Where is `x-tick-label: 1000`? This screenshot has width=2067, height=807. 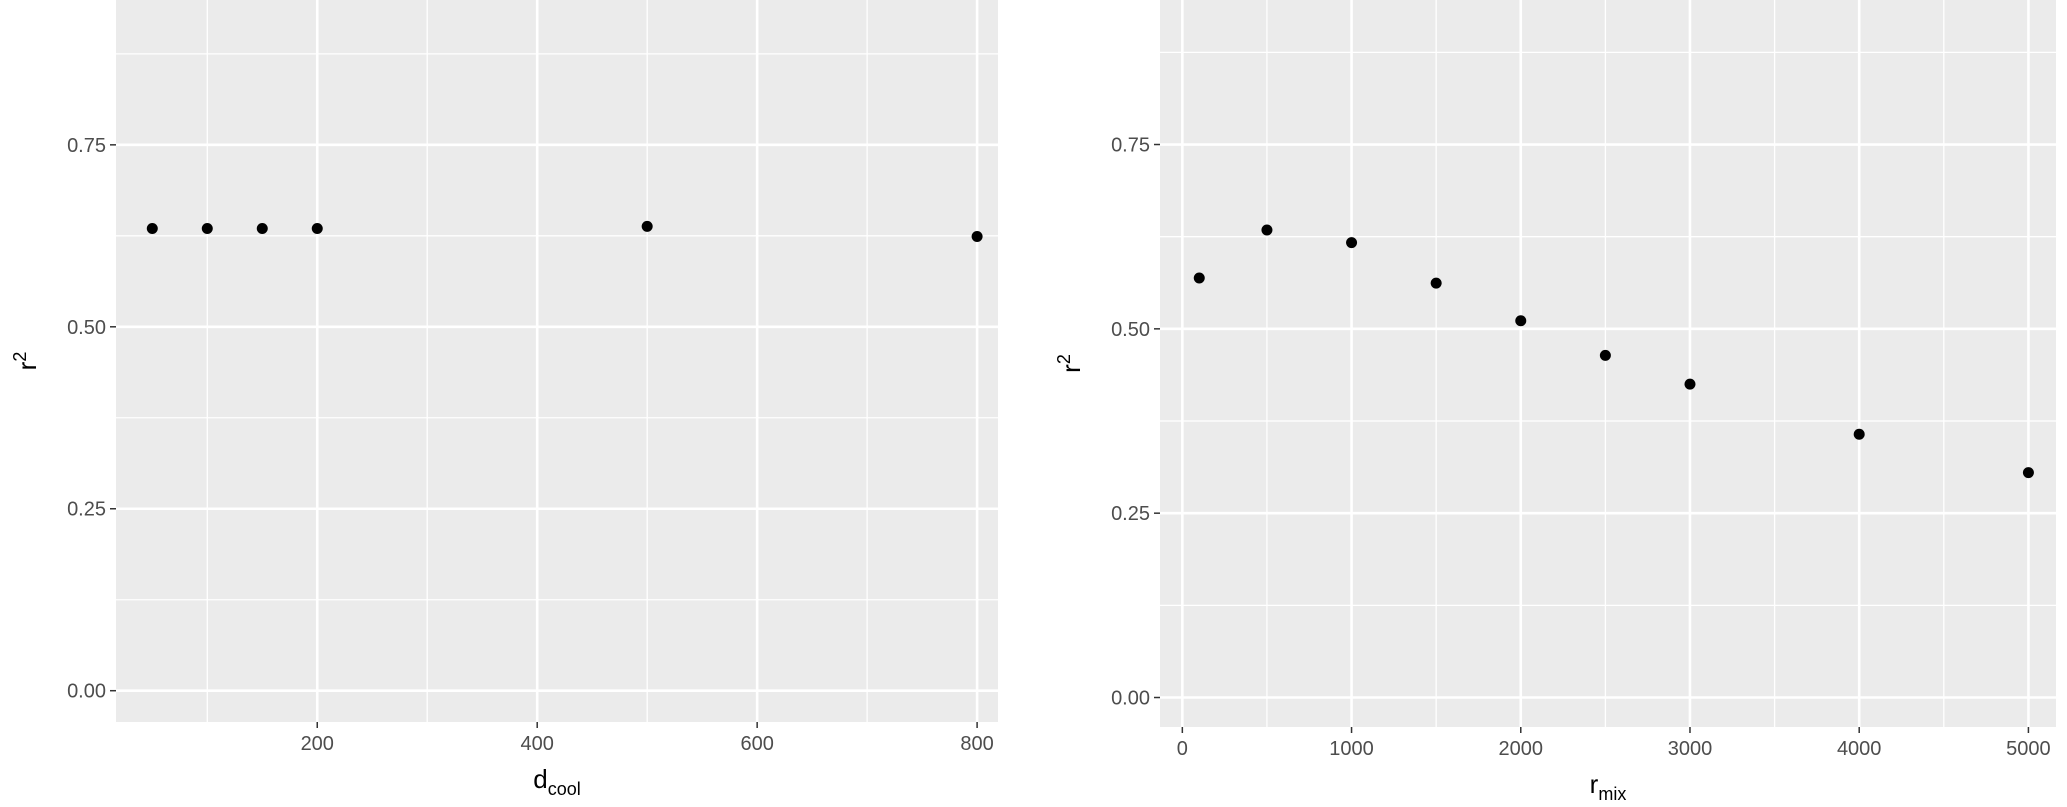 x-tick-label: 1000 is located at coordinates (1351, 749).